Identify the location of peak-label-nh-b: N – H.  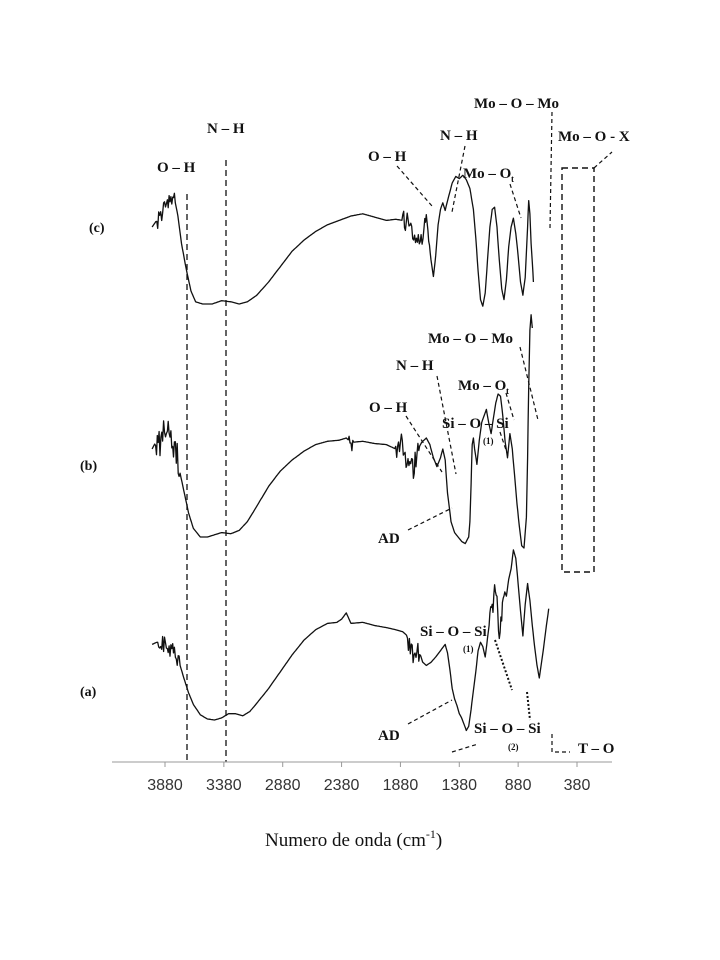
(415, 366).